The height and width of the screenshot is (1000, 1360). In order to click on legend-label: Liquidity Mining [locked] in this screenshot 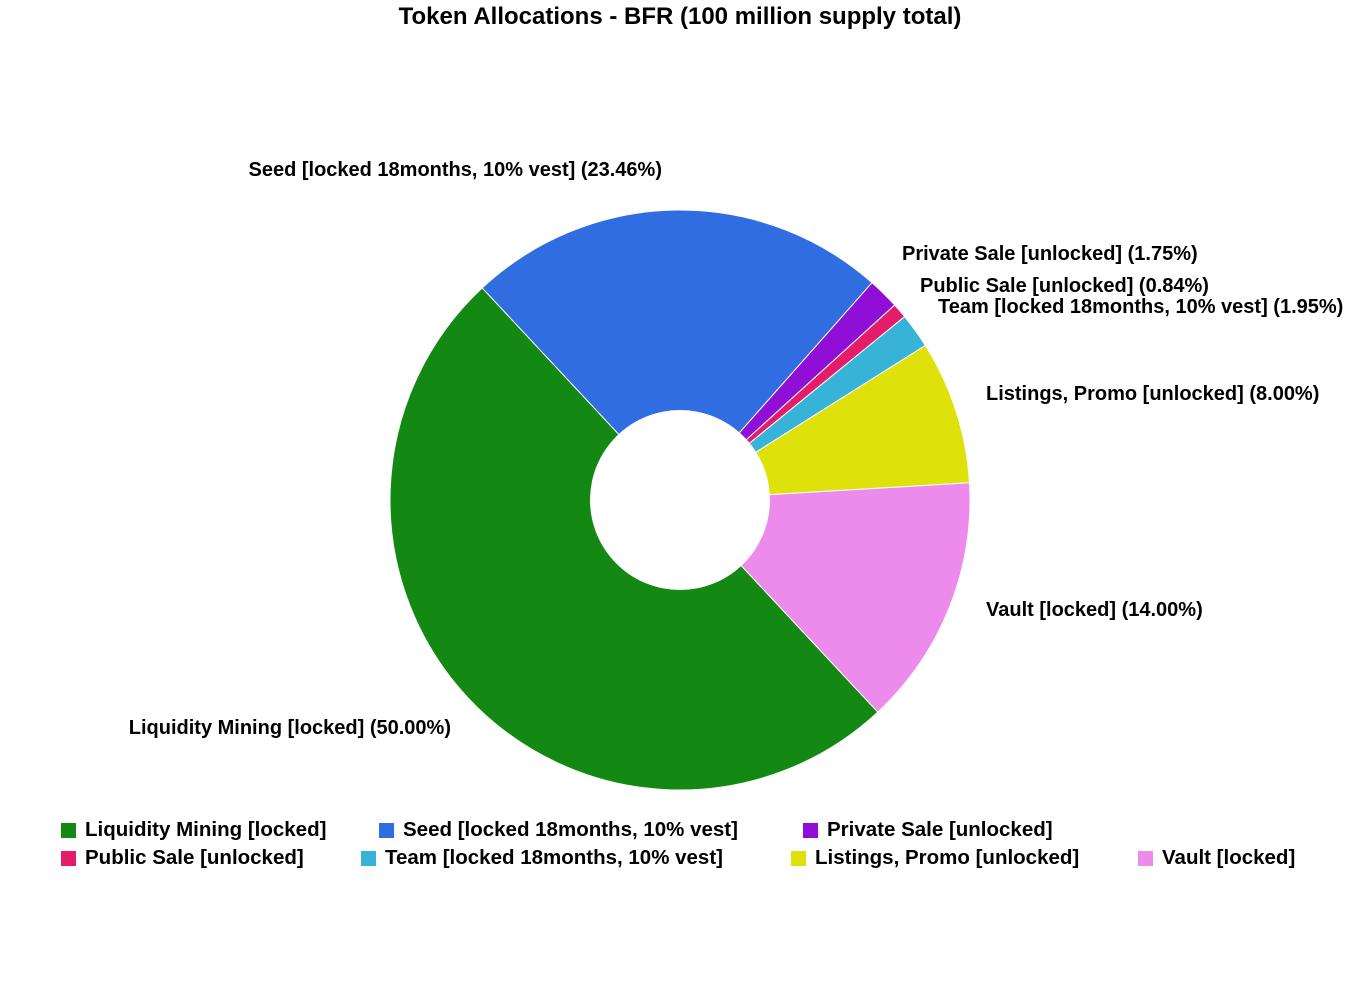, I will do `click(206, 829)`.